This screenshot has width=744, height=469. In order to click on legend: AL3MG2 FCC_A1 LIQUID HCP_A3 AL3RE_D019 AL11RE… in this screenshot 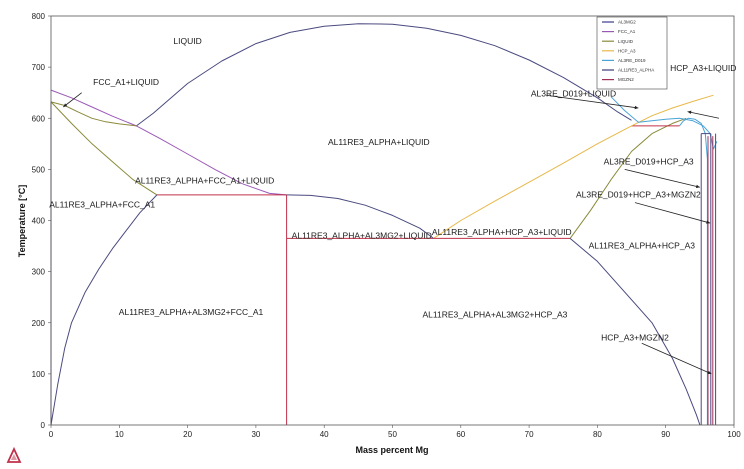, I will do `click(632, 53)`.